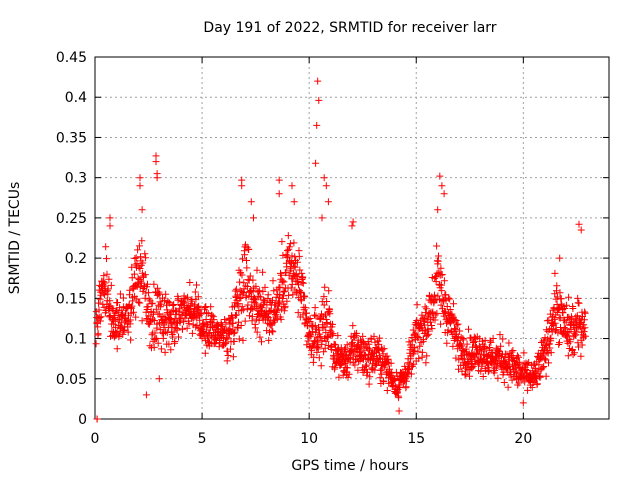  What do you see at coordinates (71, 58) in the screenshot?
I see `y-tick-label: 0.45` at bounding box center [71, 58].